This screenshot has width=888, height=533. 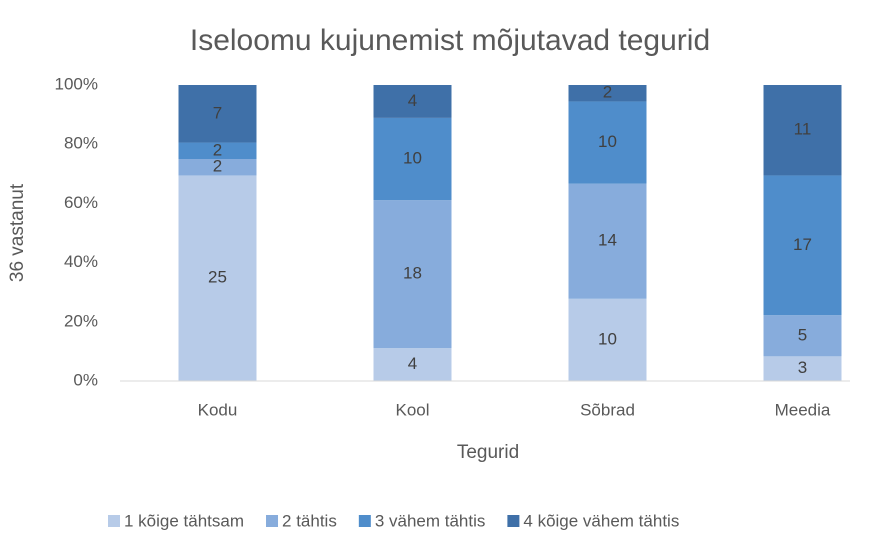 What do you see at coordinates (309, 520) in the screenshot?
I see `legend-label: 2 tähtis` at bounding box center [309, 520].